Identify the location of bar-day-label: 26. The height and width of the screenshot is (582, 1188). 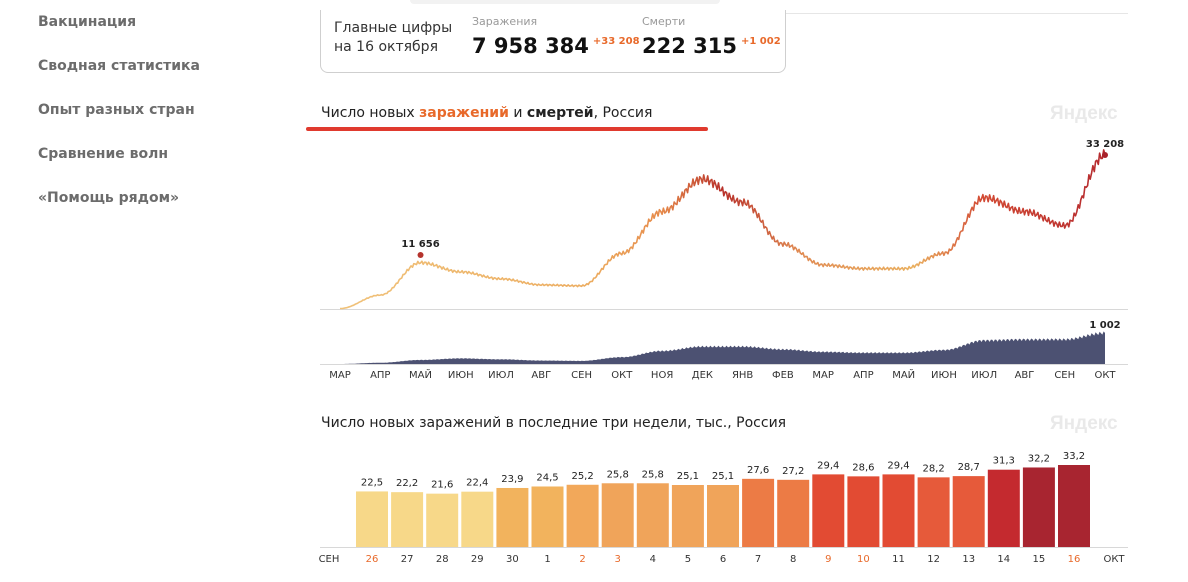
(372, 559).